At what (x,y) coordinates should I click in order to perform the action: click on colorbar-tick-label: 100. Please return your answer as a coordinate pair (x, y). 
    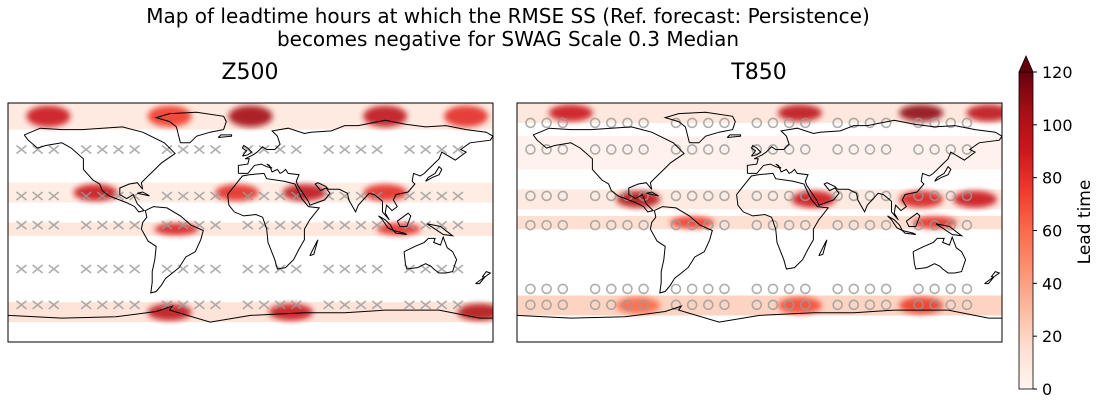
    Looking at the image, I should click on (1057, 125).